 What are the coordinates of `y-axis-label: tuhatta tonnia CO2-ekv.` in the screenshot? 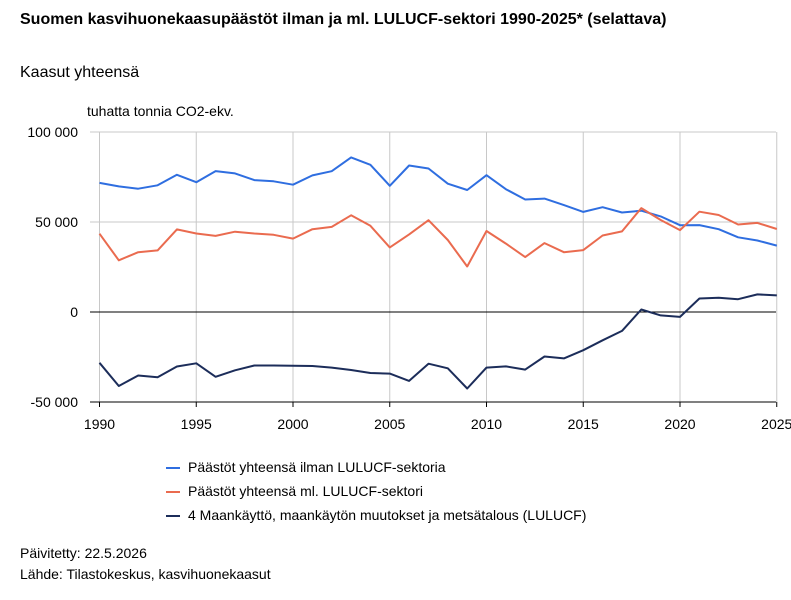 It's located at (160, 111).